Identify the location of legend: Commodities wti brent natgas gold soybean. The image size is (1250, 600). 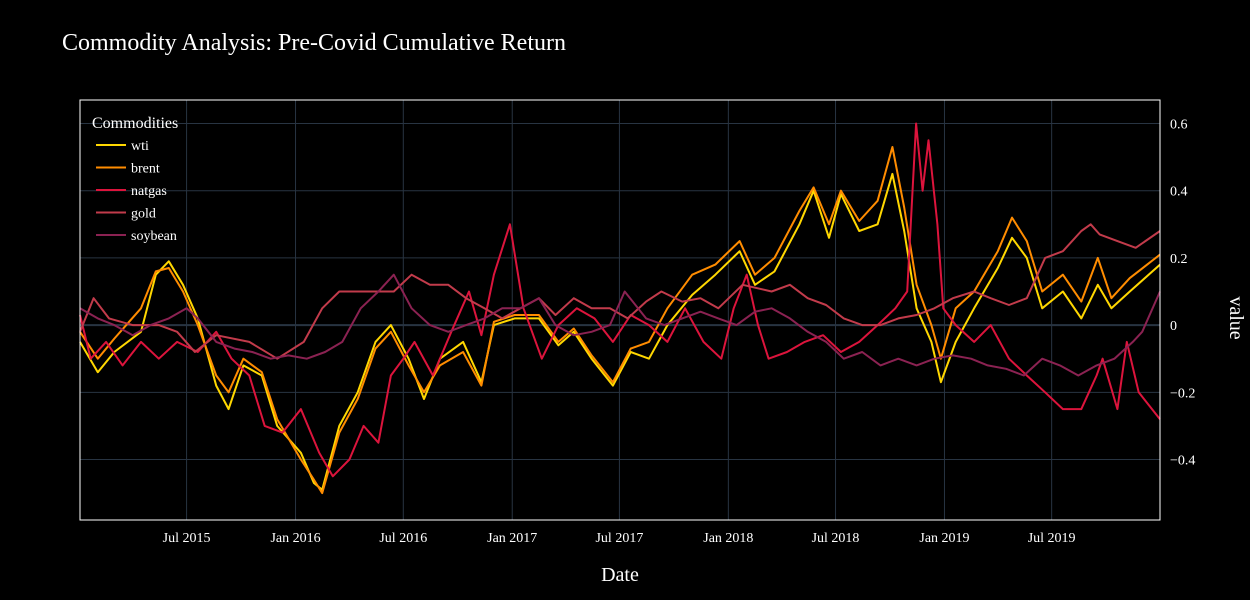
(135, 179).